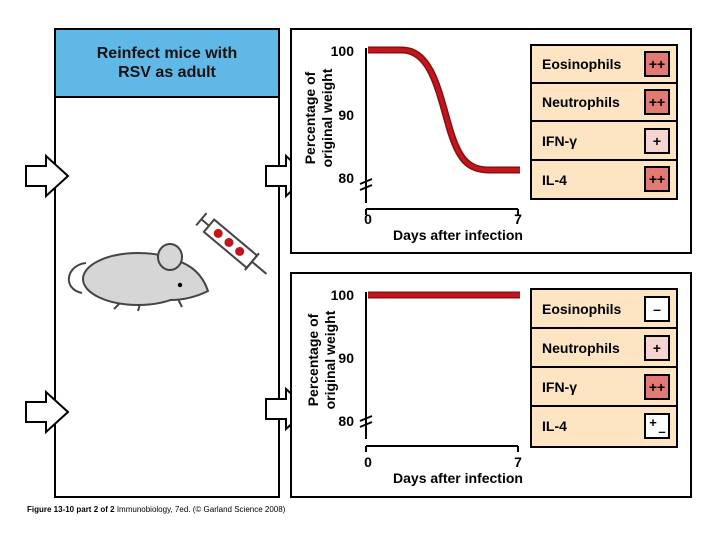 This screenshot has height=540, width=720. What do you see at coordinates (71, 509) in the screenshot?
I see `caption-figure-ref: Figure 13-10 part 2 of 2` at bounding box center [71, 509].